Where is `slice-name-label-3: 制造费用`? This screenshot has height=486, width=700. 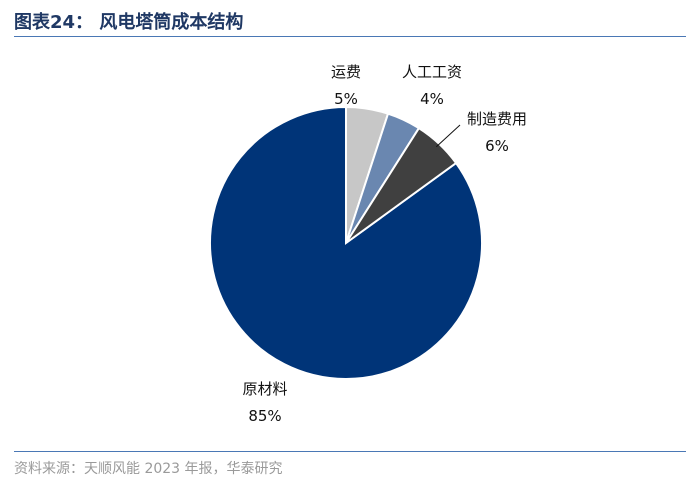
slice-name-label-3: 制造费用 is located at coordinates (497, 119).